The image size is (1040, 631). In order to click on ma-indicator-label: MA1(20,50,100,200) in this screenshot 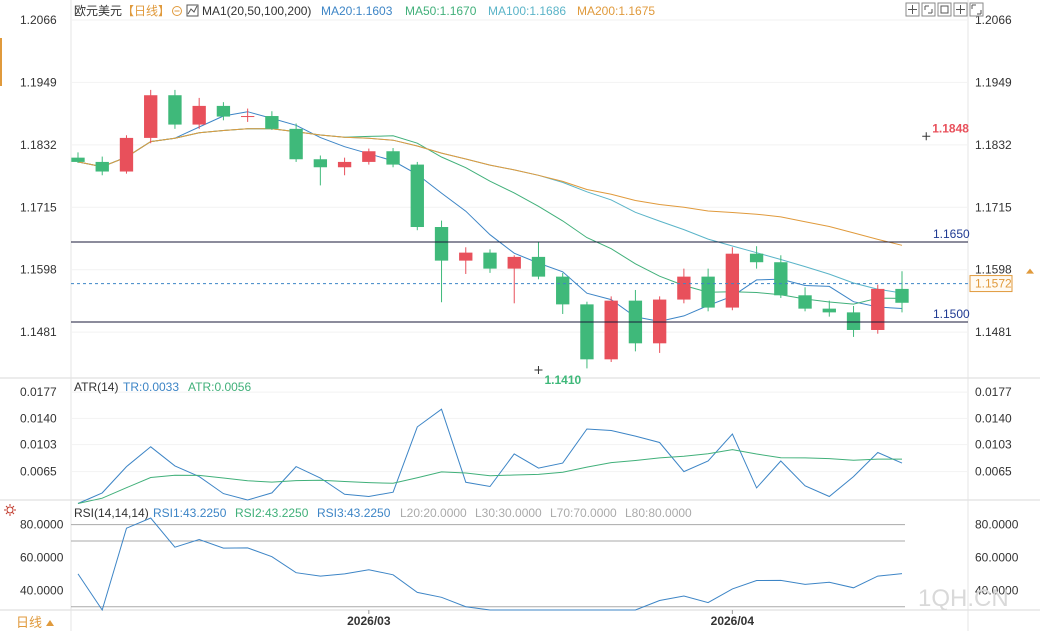, I will do `click(256, 11)`.